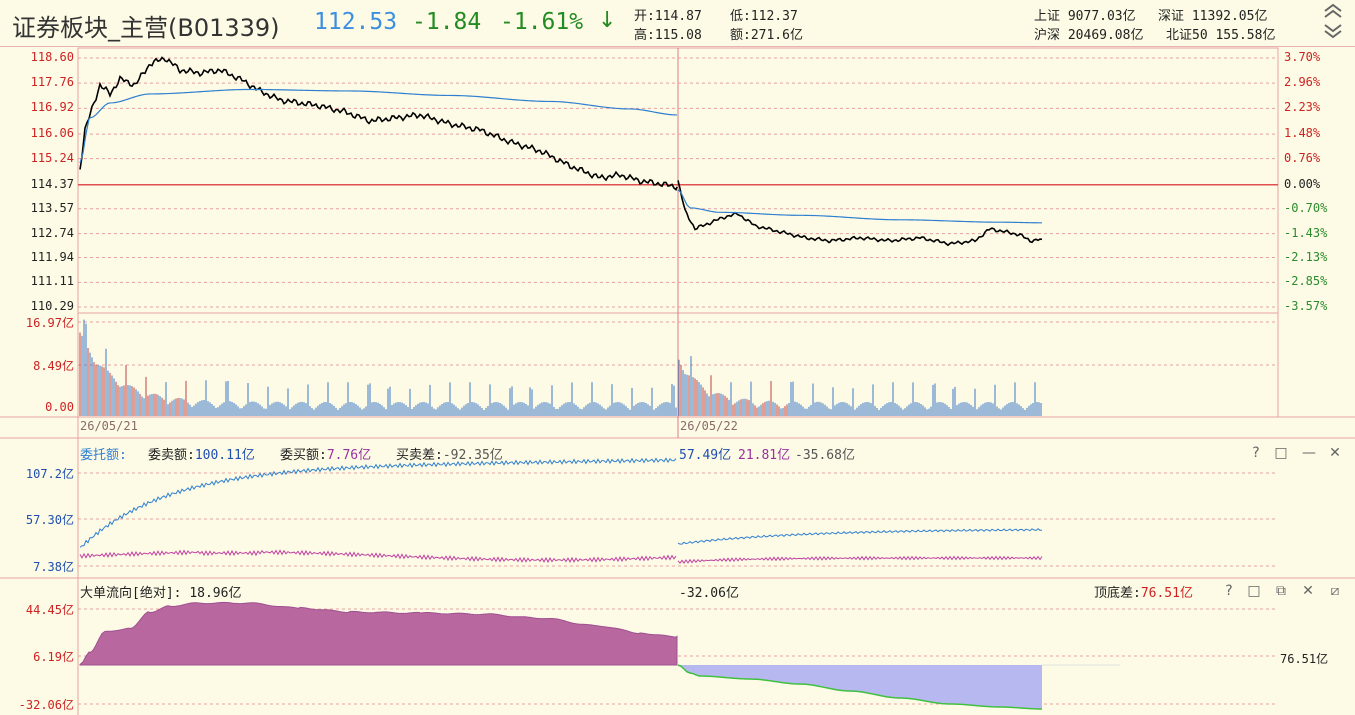 This screenshot has height=715, width=1355. What do you see at coordinates (1302, 157) in the screenshot?
I see `pct-tick-label: 0.76%` at bounding box center [1302, 157].